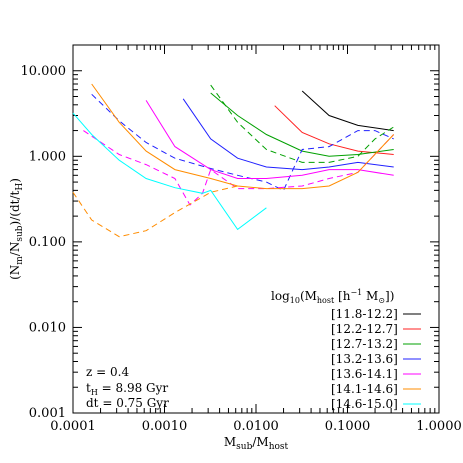 The image size is (463, 463). What do you see at coordinates (364, 344) in the screenshot?
I see `legend-label: [12.7-13.2]` at bounding box center [364, 344].